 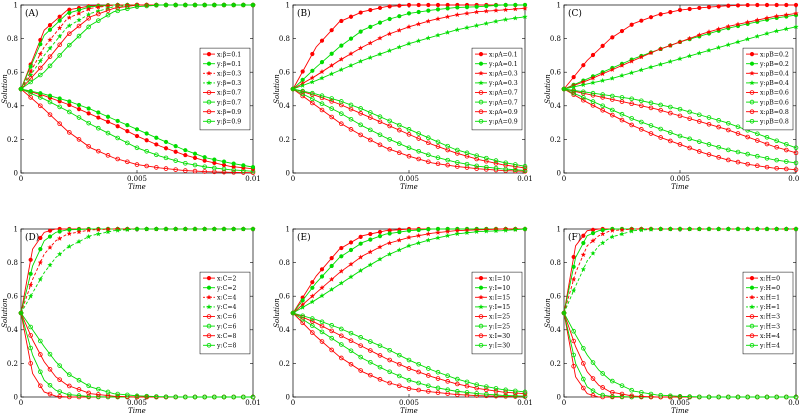 What do you see at coordinates (503, 93) in the screenshot?
I see `legend-entry: x:ρA=0.7` at bounding box center [503, 93].